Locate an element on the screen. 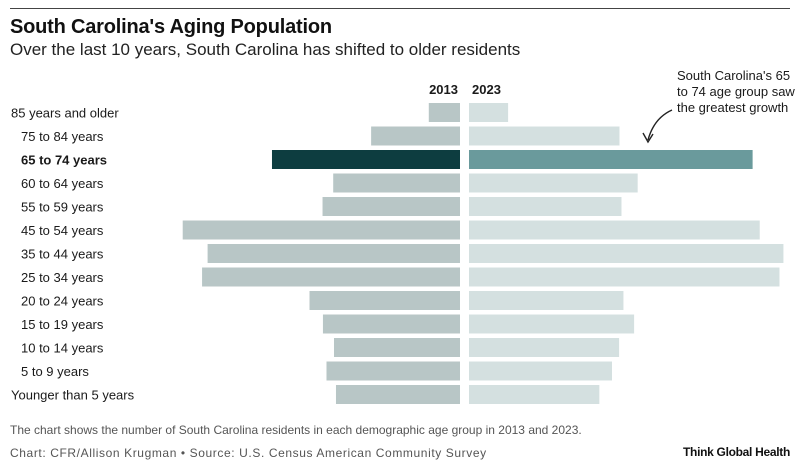 The width and height of the screenshot is (800, 475). bar-2023-85-years-and-older is located at coordinates (489, 112).